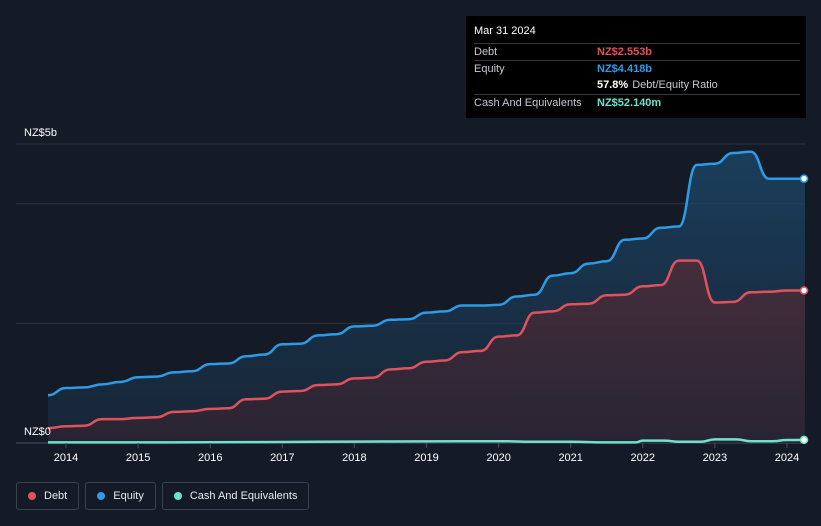 This screenshot has height=526, width=821. Describe the element at coordinates (613, 85) in the screenshot. I see `tooltip-ratio-value: 57.8%` at that location.